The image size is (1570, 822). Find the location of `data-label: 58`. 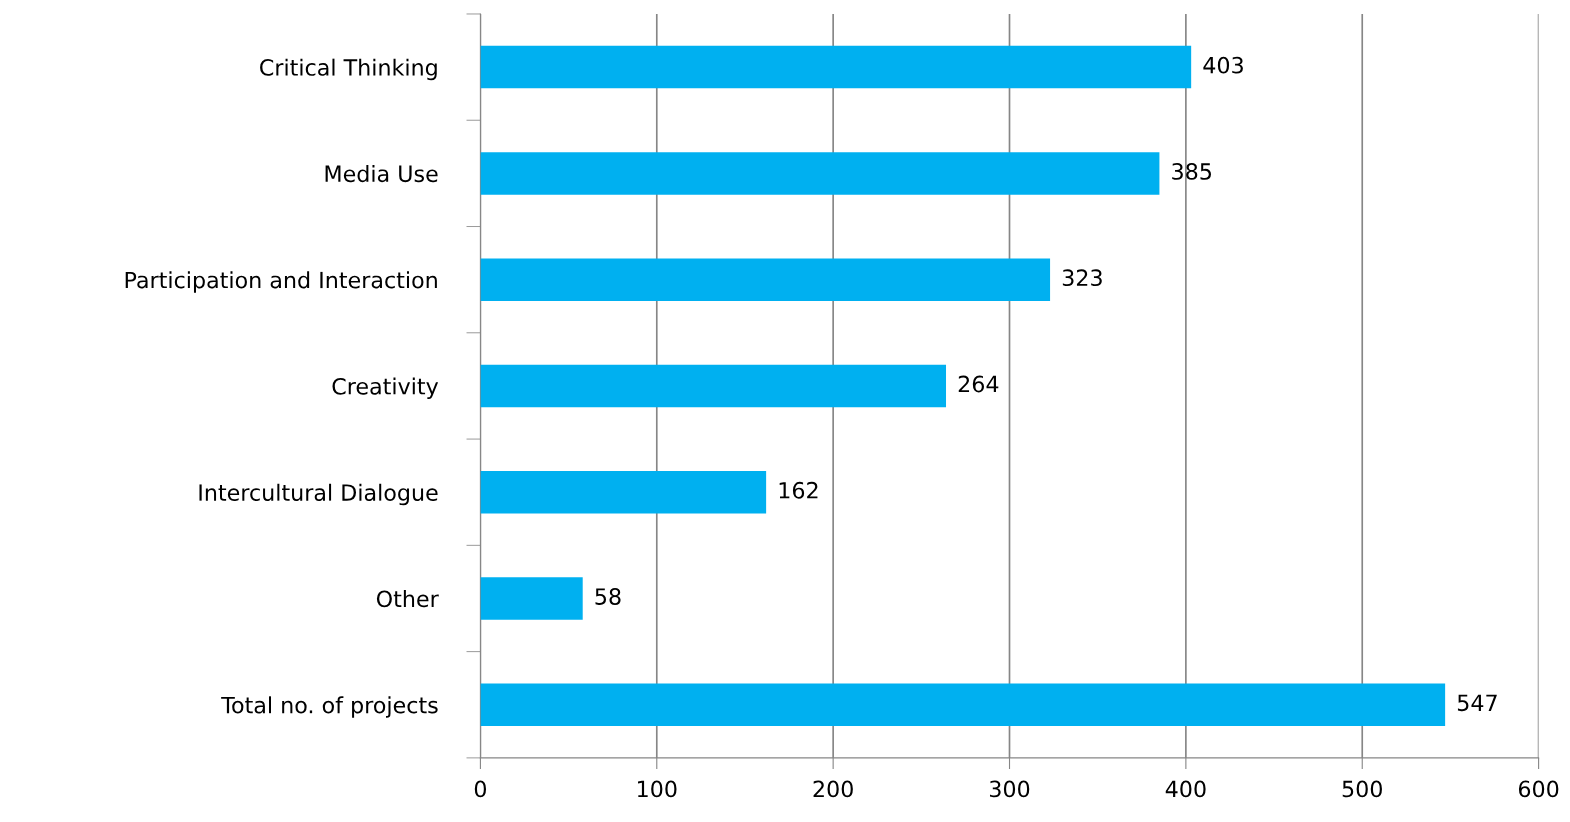

data-label: 58 is located at coordinates (608, 596).